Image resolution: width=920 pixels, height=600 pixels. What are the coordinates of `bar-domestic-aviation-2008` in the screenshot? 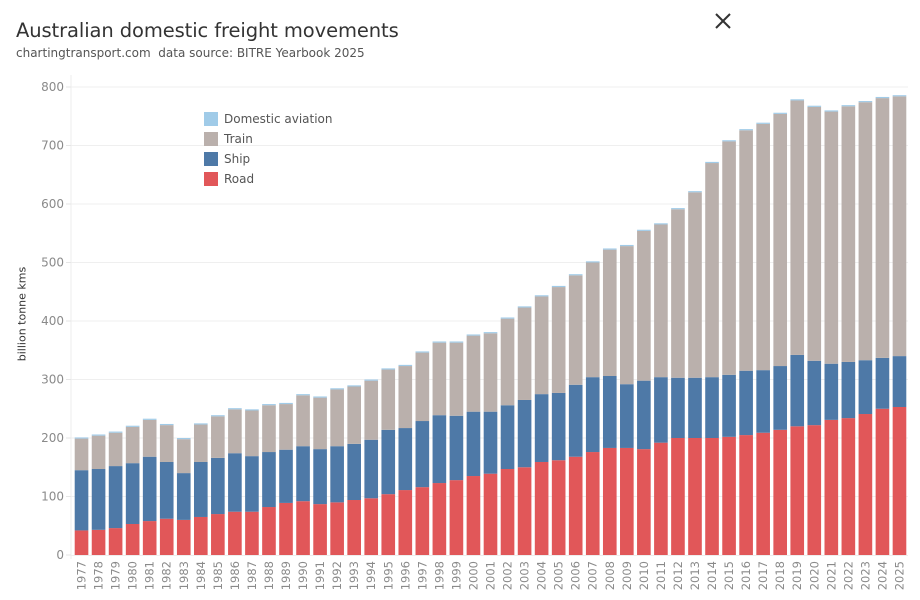 It's located at (609, 249).